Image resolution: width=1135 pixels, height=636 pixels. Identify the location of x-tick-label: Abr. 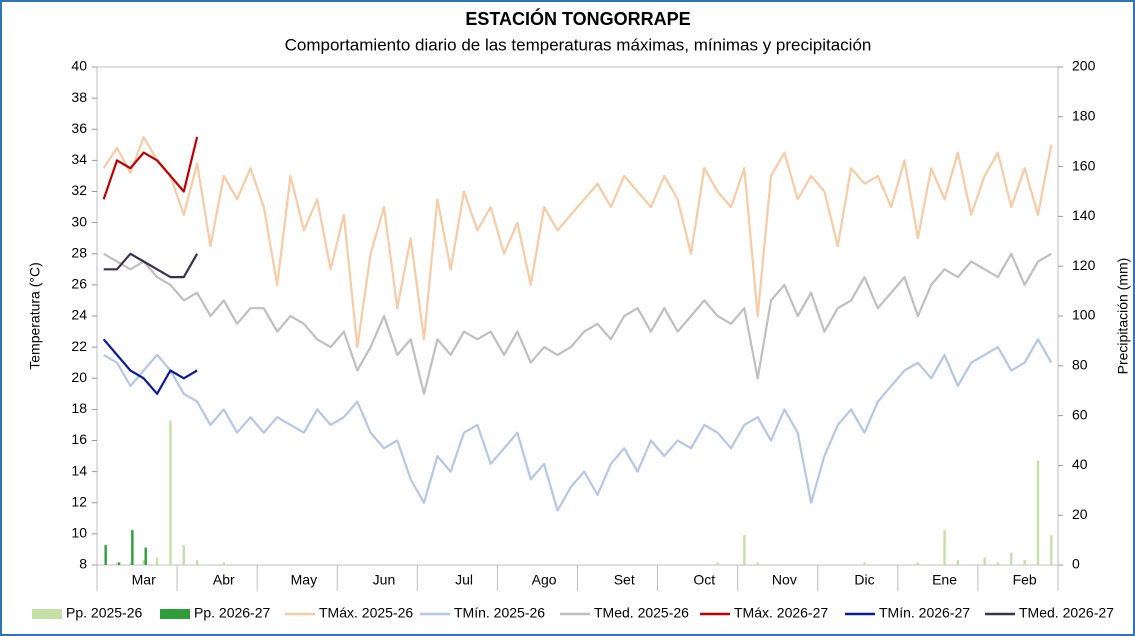
(224, 580).